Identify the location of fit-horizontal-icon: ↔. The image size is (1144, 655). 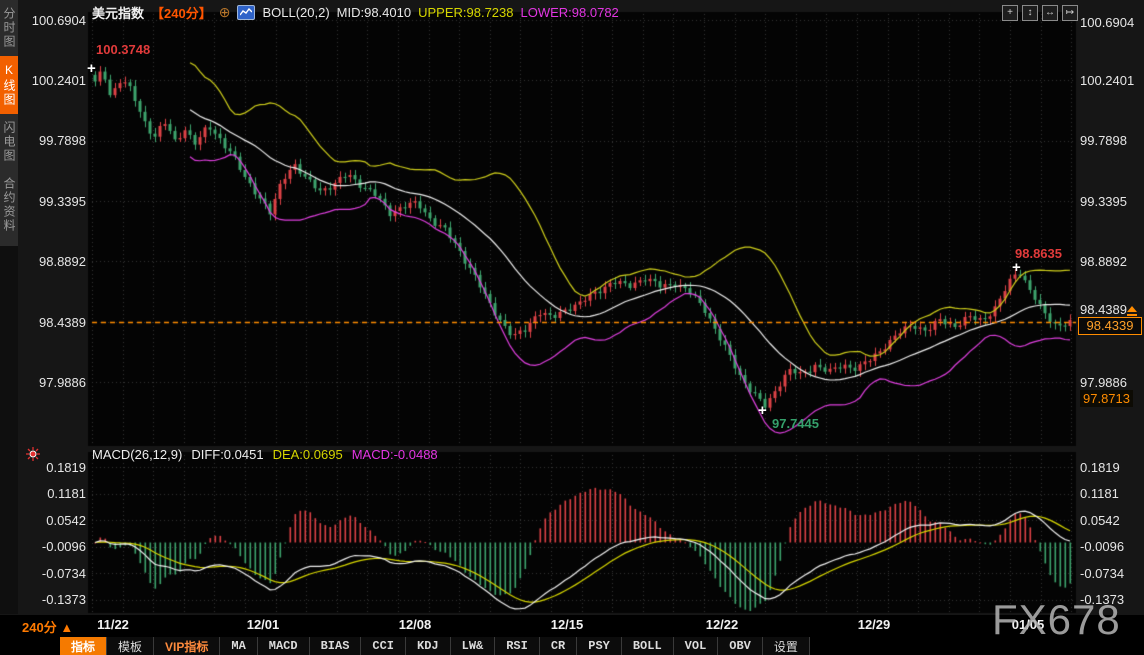
(1050, 13).